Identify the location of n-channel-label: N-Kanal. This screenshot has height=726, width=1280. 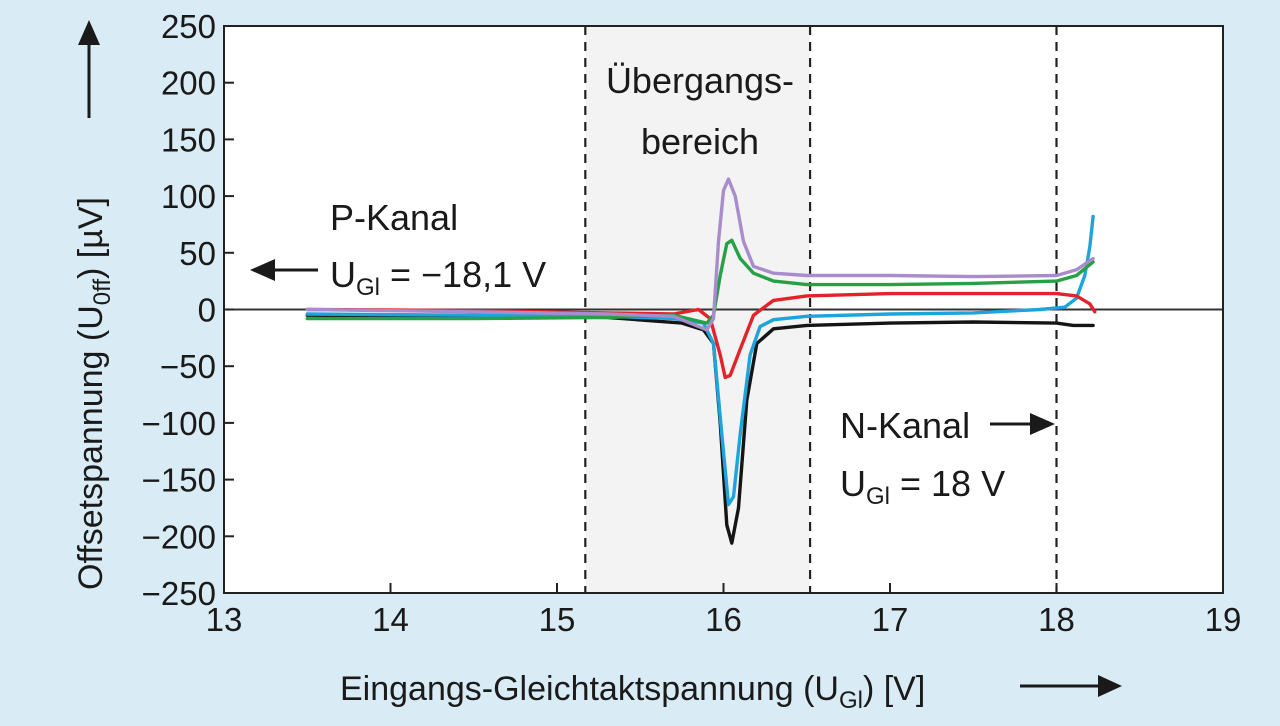
(905, 425).